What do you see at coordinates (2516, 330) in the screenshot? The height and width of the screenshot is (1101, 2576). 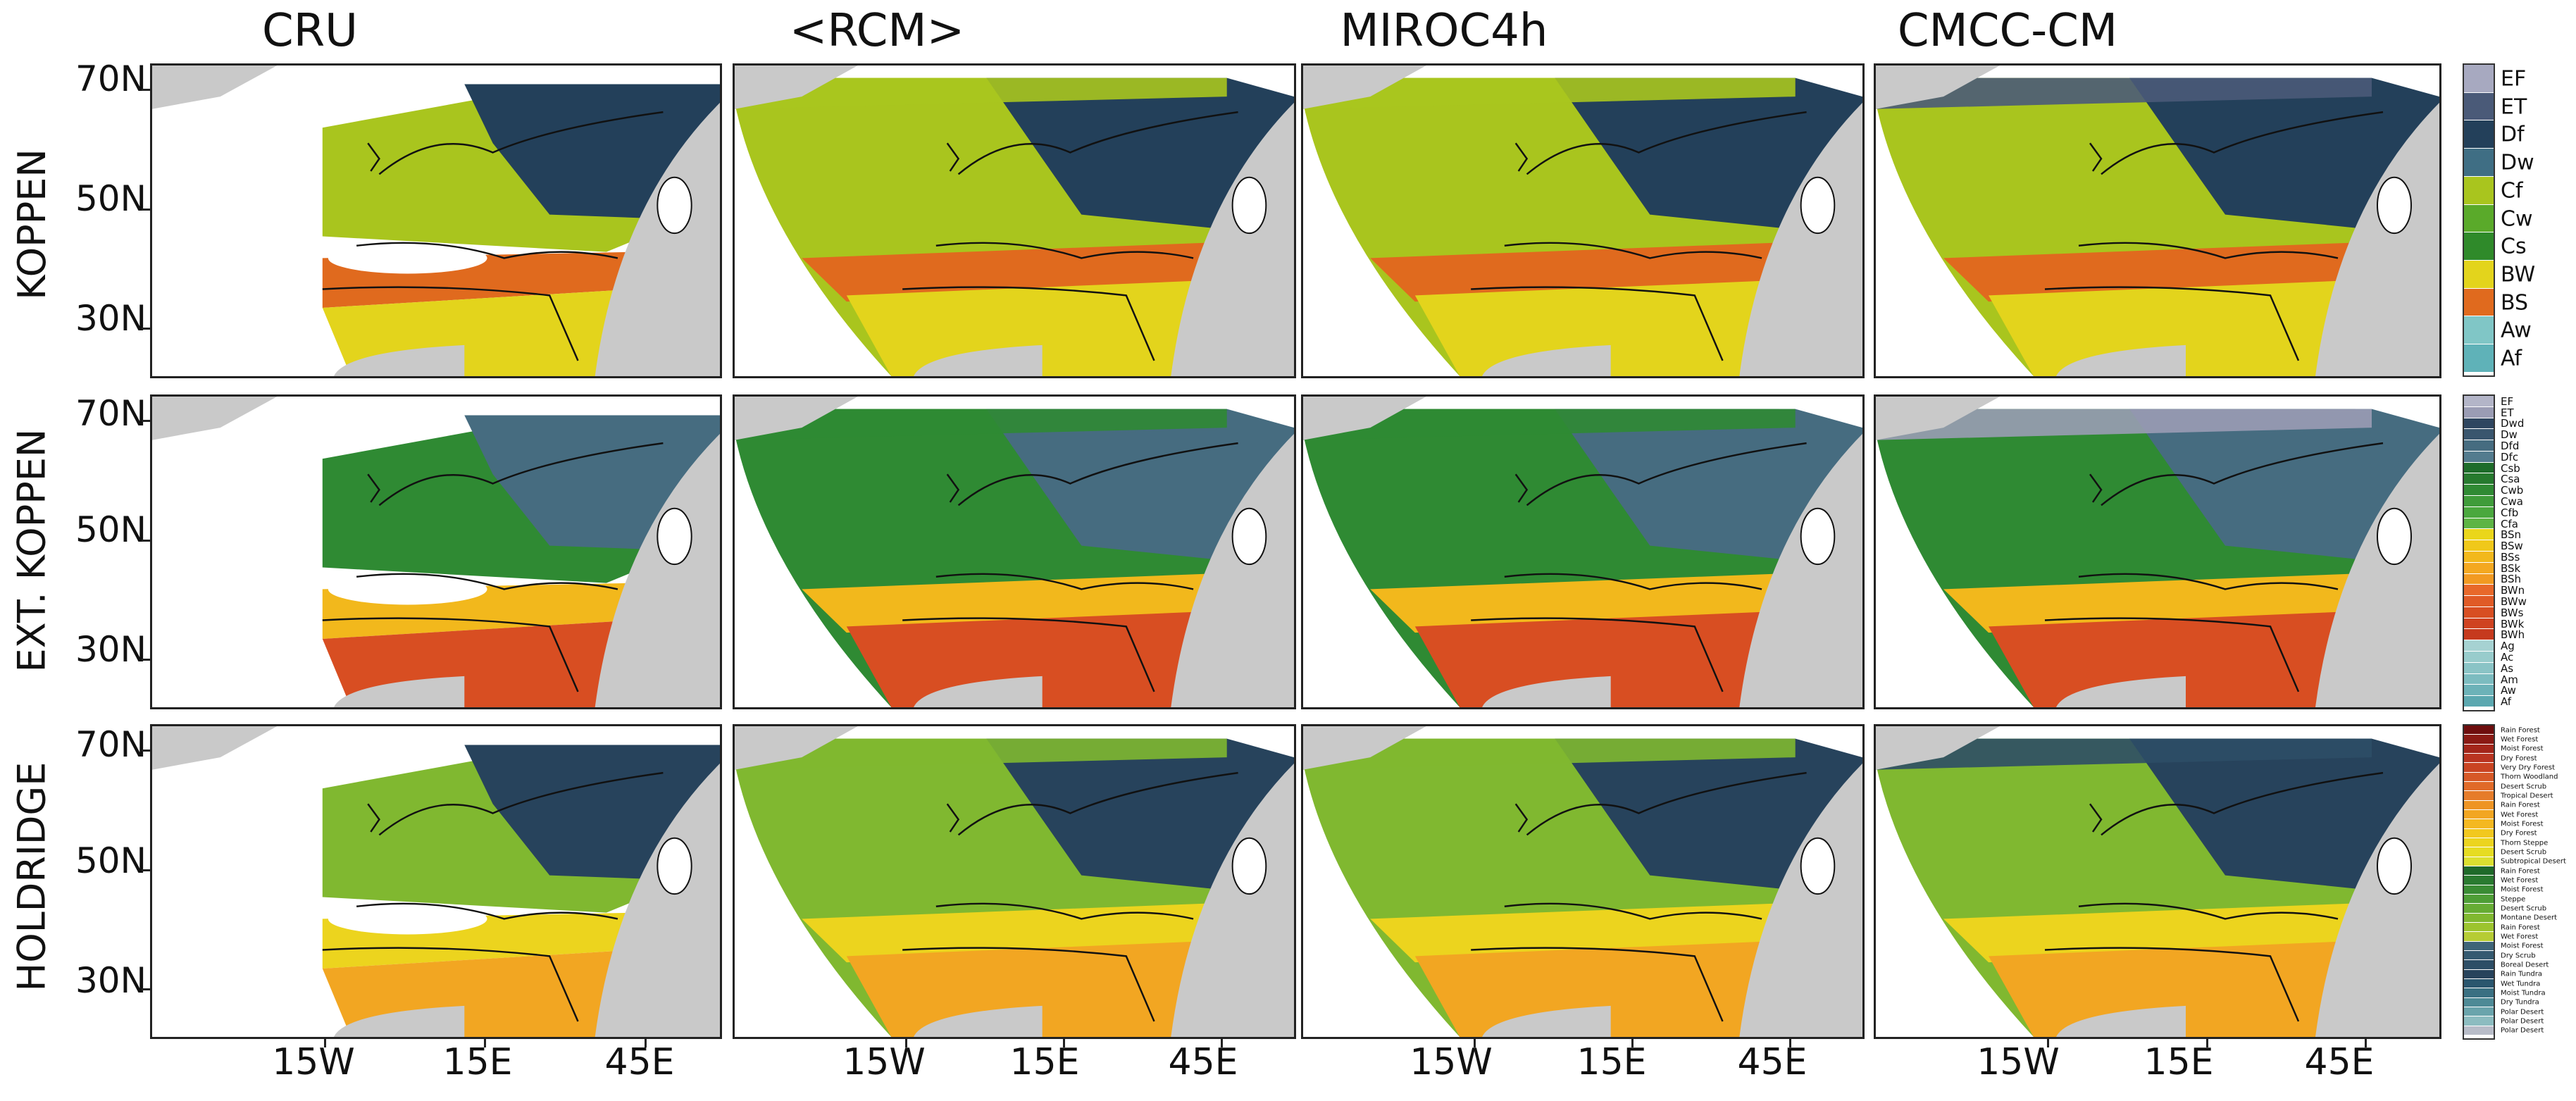 I see `legend-label: Aw` at bounding box center [2516, 330].